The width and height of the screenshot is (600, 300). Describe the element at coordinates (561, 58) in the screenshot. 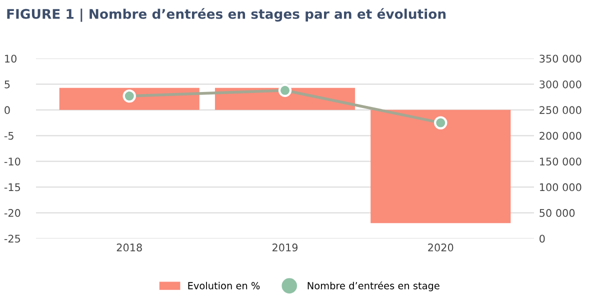

I see `y2-tick-label: 350 000` at that location.